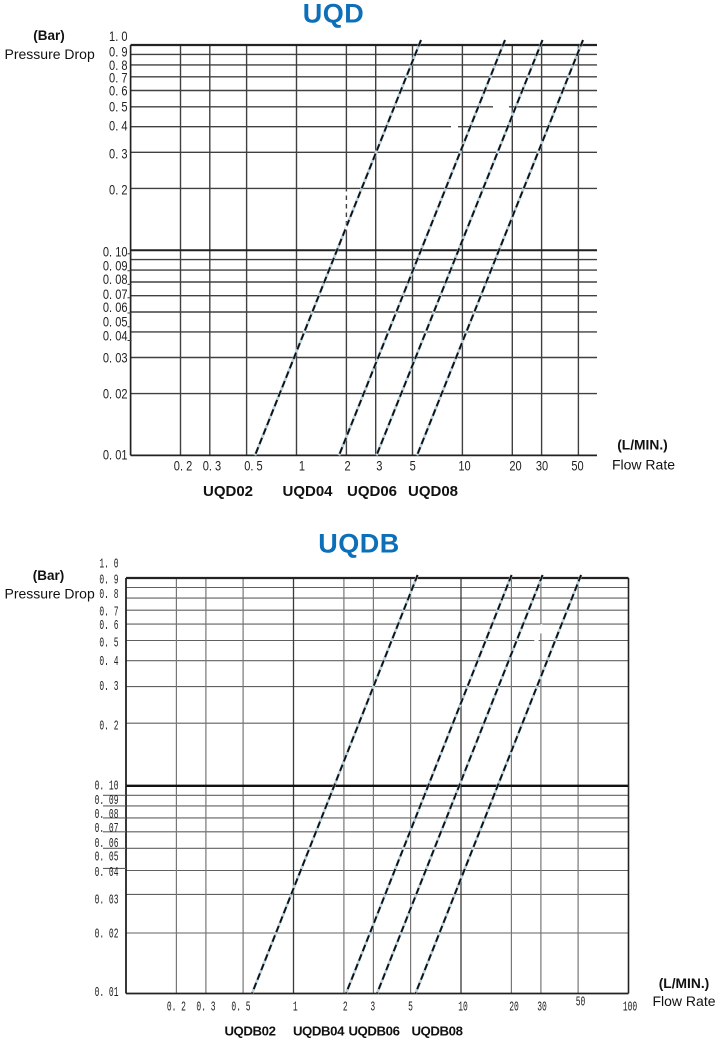  Describe the element at coordinates (228, 491) in the screenshot. I see `svg-text: UQD02` at that location.